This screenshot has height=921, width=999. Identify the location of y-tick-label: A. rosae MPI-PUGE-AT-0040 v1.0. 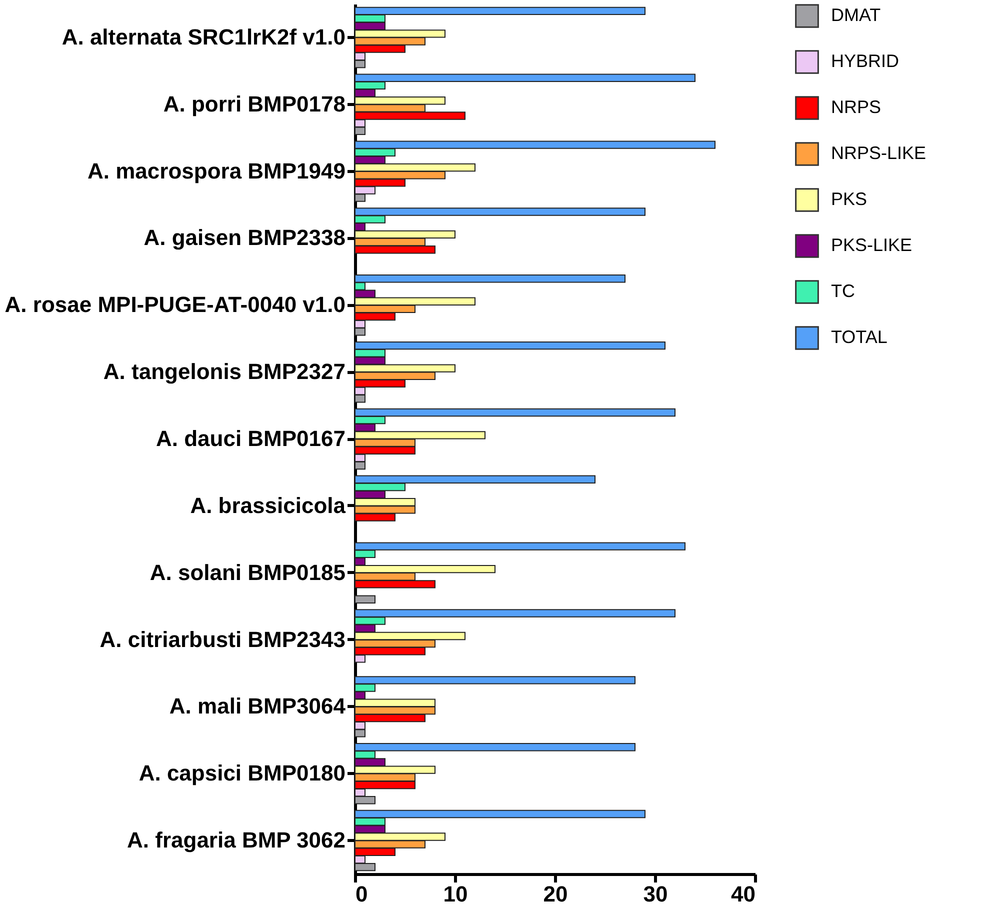
(175, 305).